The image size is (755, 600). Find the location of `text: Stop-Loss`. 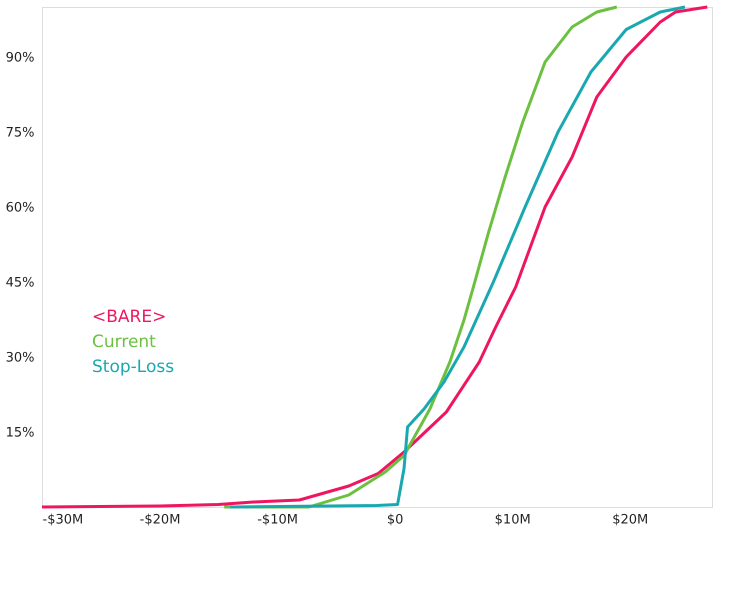

text: Stop-Loss is located at coordinates (133, 367).